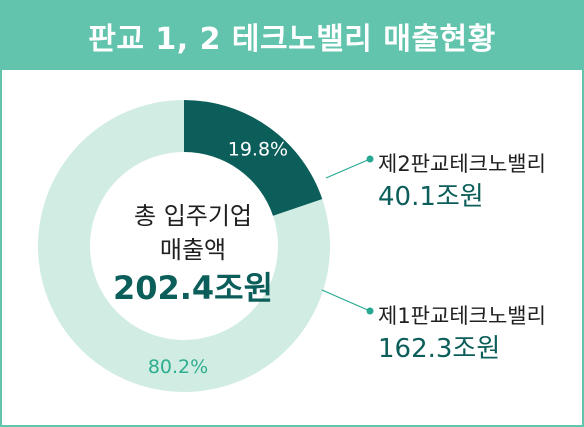 The image size is (584, 427). What do you see at coordinates (193, 216) in the screenshot?
I see `center-label-line1: 총 입주기업` at bounding box center [193, 216].